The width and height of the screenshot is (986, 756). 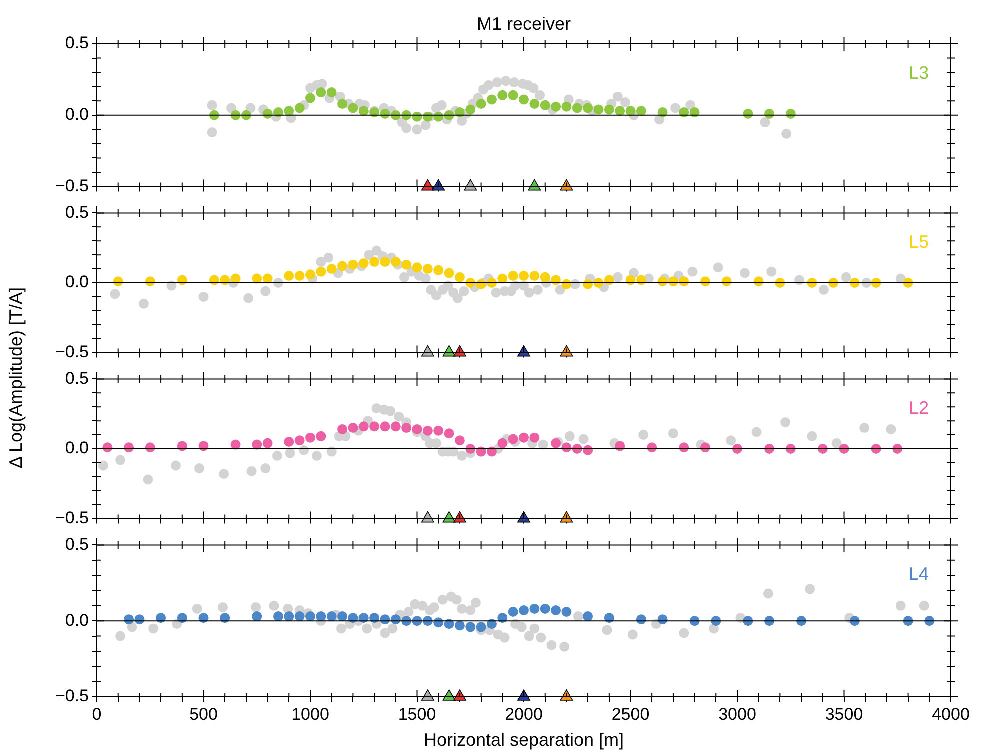 What do you see at coordinates (524, 740) in the screenshot?
I see `x-axis-title: Horizontal separation [m]` at bounding box center [524, 740].